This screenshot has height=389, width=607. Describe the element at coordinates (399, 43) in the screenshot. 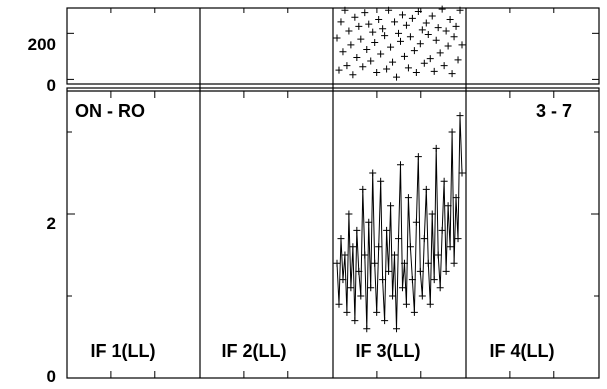

I see `phase-series` at that location.